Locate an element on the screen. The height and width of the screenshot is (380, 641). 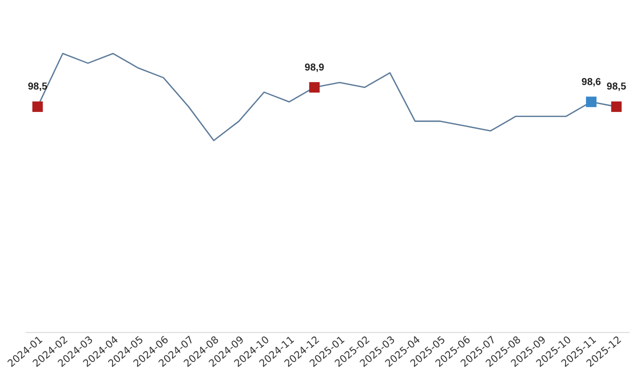
data-label: 98,9 is located at coordinates (314, 68).